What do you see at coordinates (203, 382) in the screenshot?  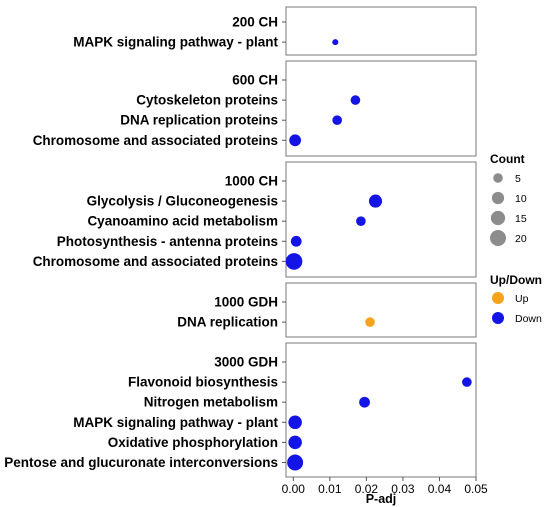 I see `term-label: Flavonoid biosynthesis` at bounding box center [203, 382].